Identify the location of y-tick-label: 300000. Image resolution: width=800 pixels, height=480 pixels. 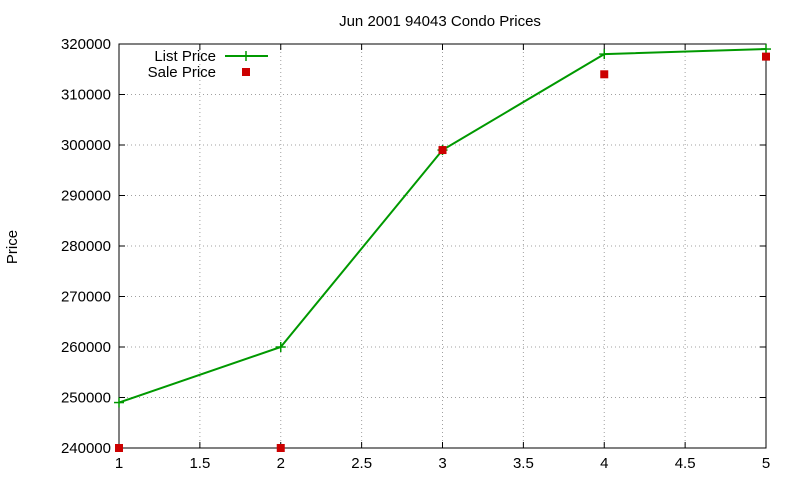
(86, 145).